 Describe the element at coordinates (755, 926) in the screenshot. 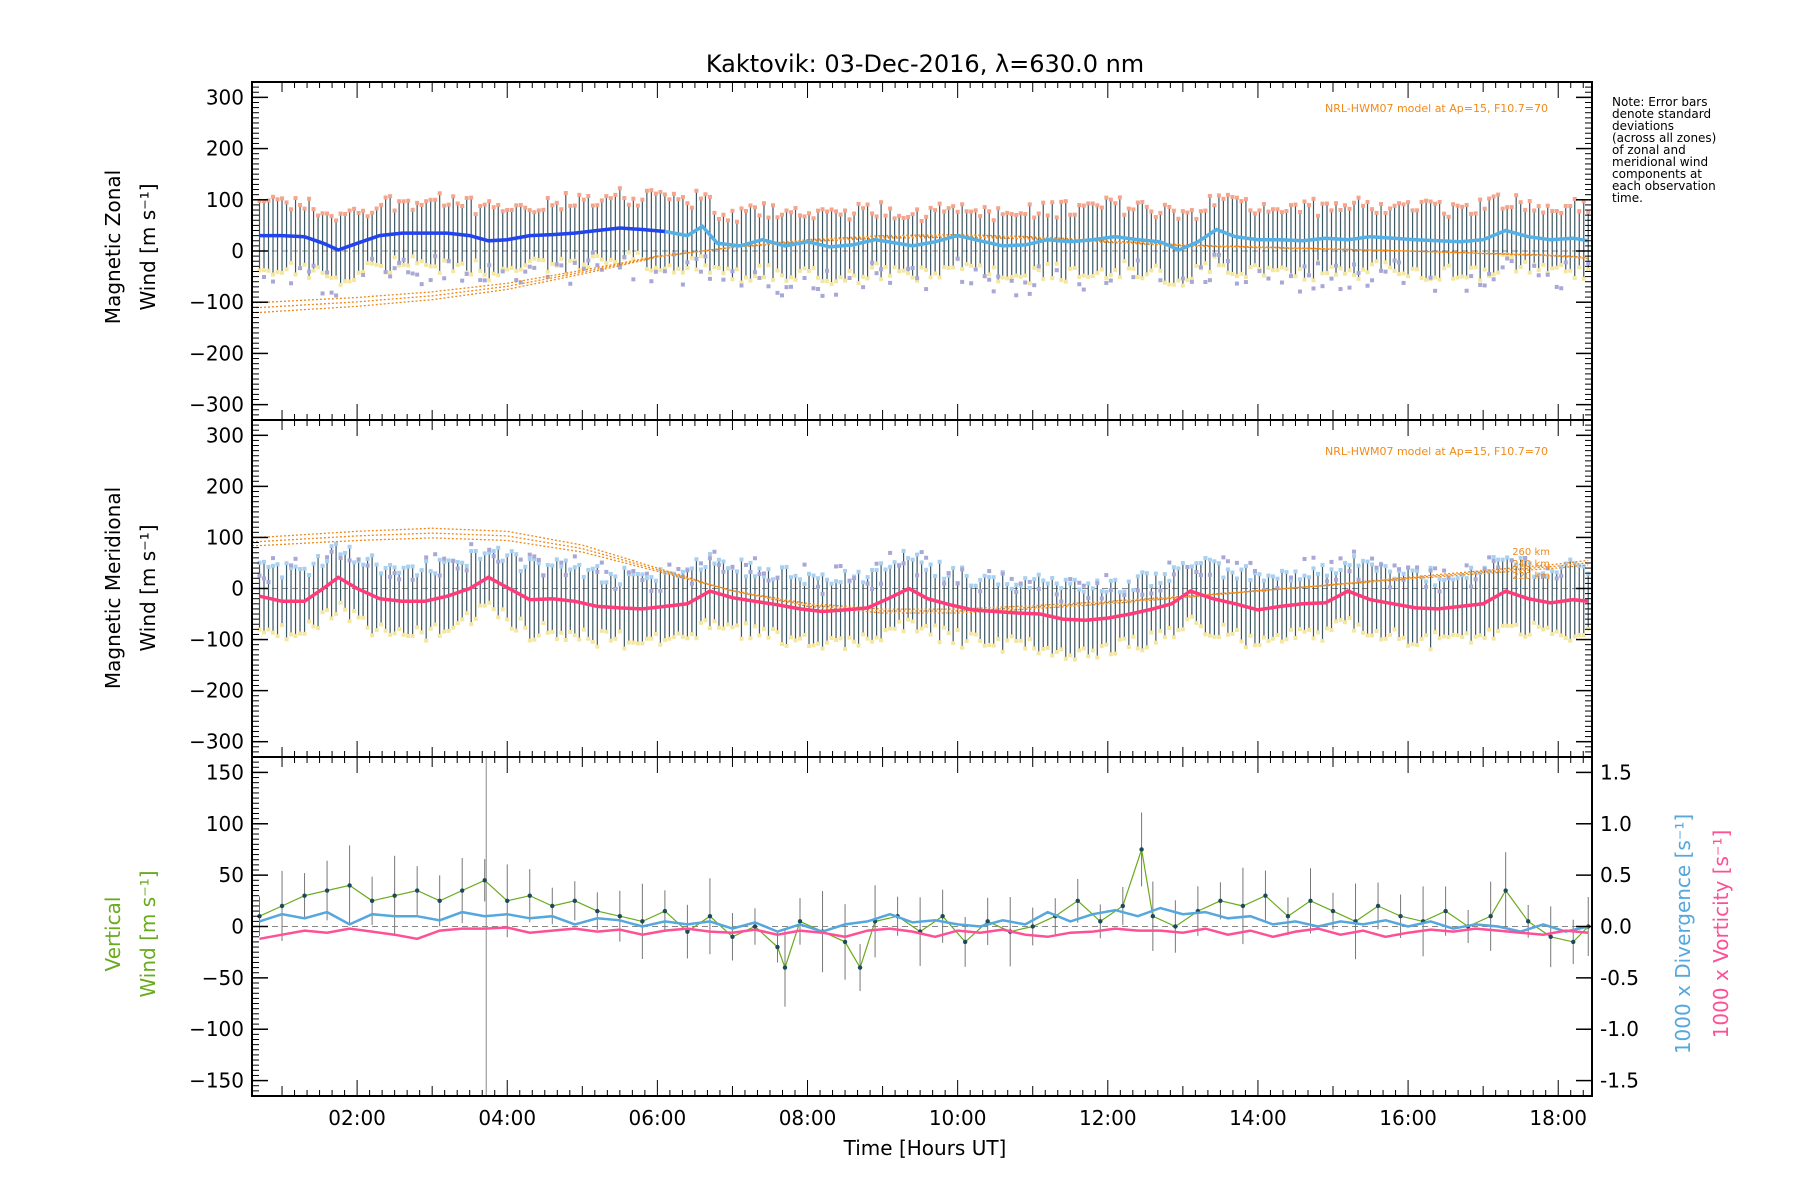

I see `vertical-wind-point` at that location.